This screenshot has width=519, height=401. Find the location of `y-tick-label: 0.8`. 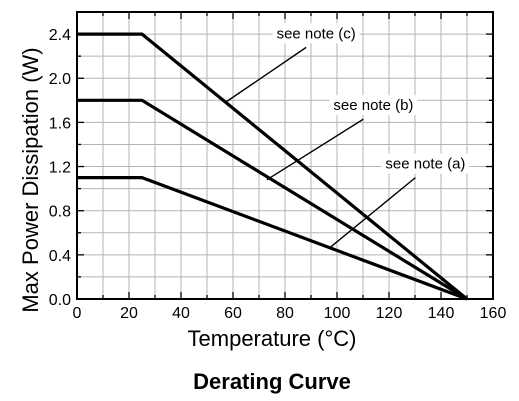

y-tick-label: 0.8 is located at coordinates (60, 212).